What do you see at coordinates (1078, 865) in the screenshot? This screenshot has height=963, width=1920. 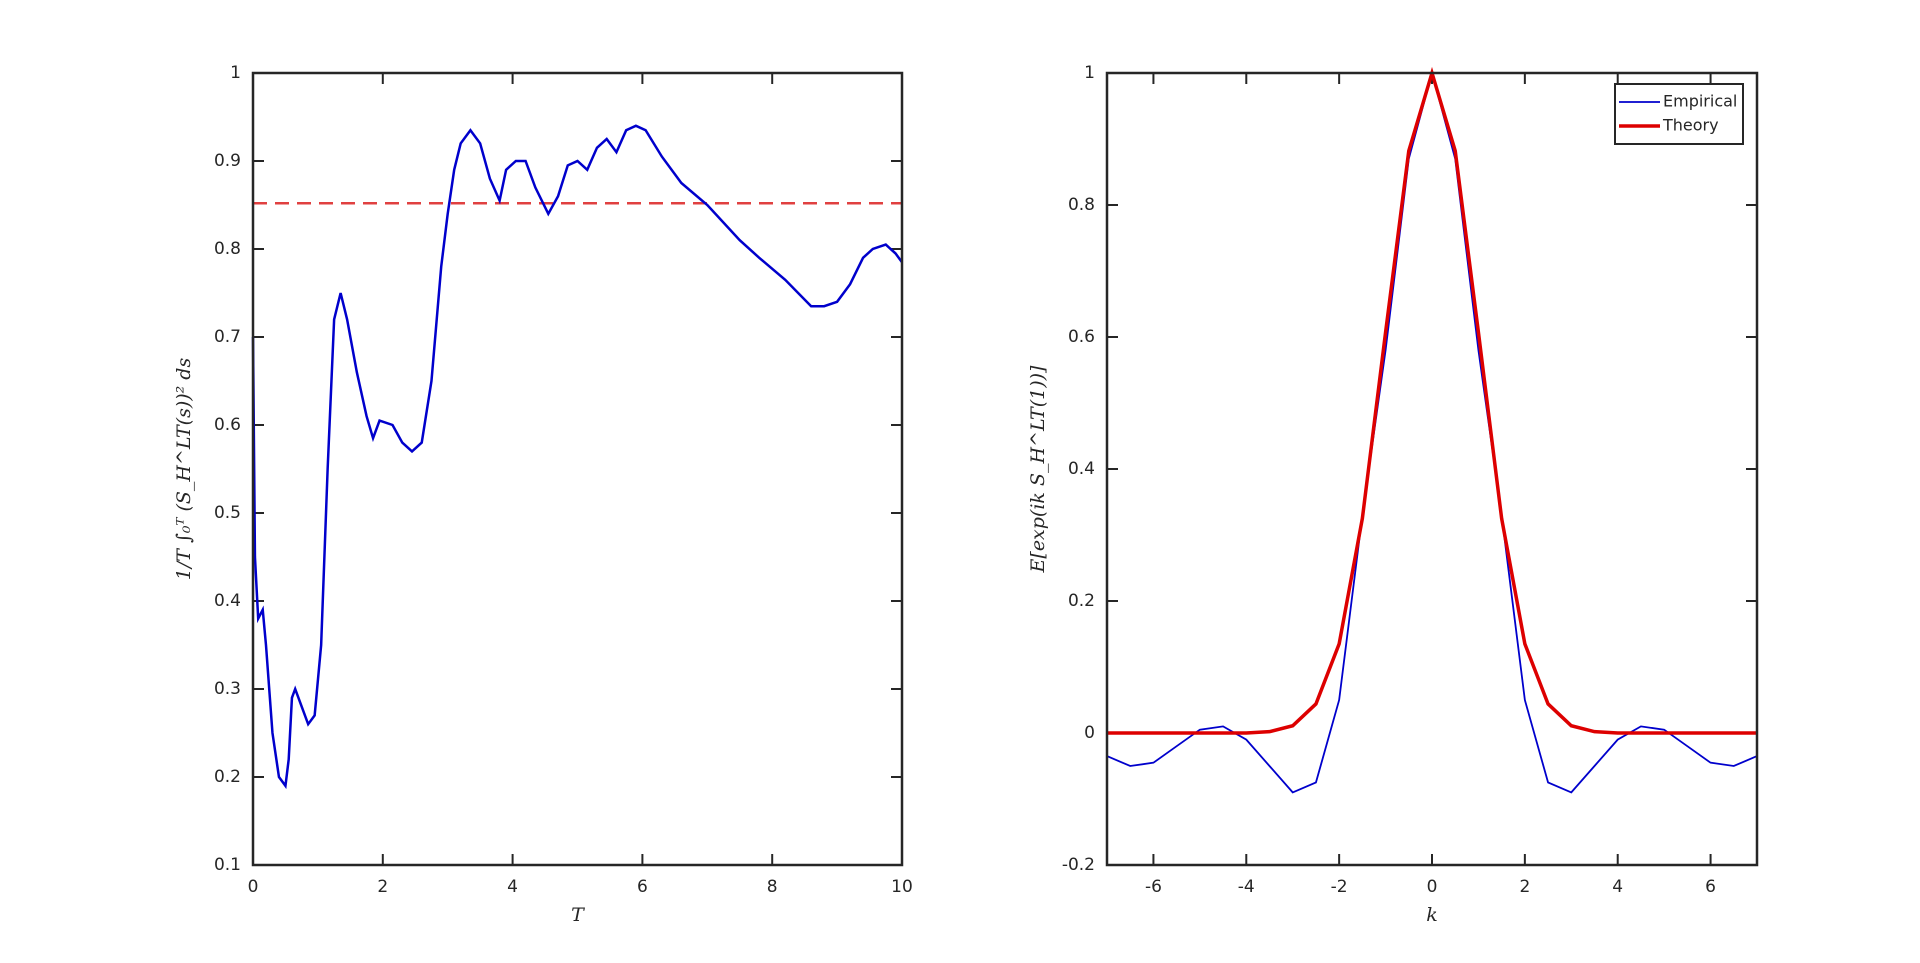 I see `y-tick-label: -0.2` at bounding box center [1078, 865].